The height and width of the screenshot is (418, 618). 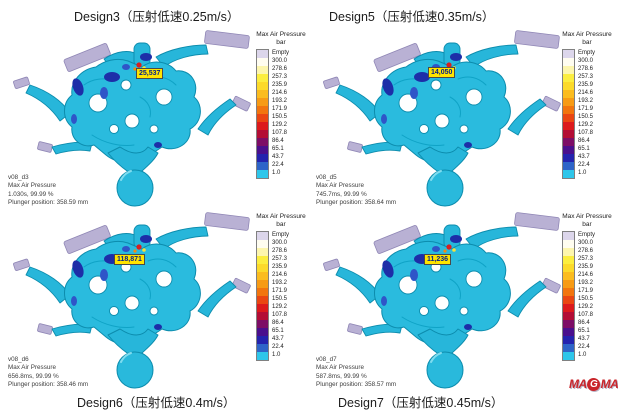 I want to click on result-time: 587.8ms, 99.99 %, so click(x=341, y=376).